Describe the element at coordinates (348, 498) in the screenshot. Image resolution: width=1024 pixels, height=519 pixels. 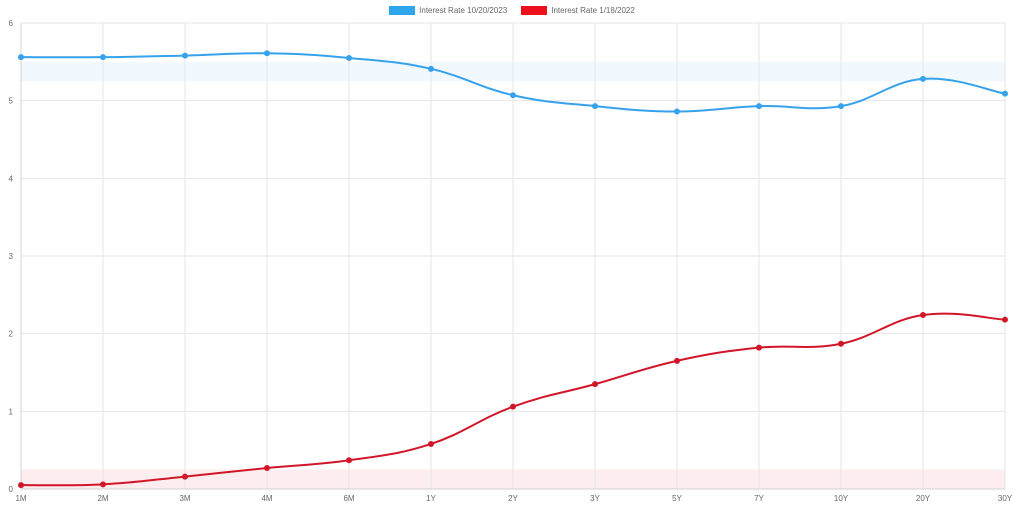
I see `x-tick-label: 6M` at that location.